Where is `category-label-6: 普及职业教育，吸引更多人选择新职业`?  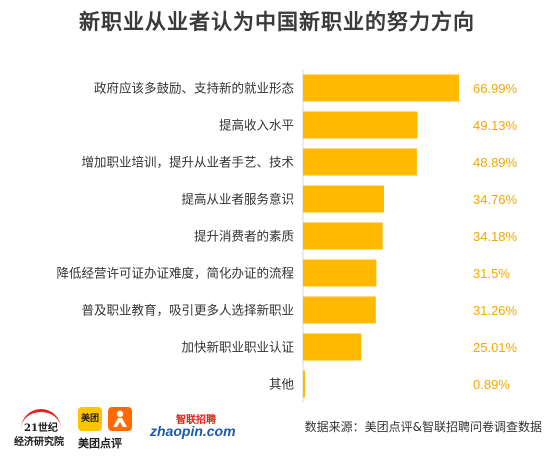 category-label-6: 普及职业教育，吸引更多人选择新职业 is located at coordinates (187, 310).